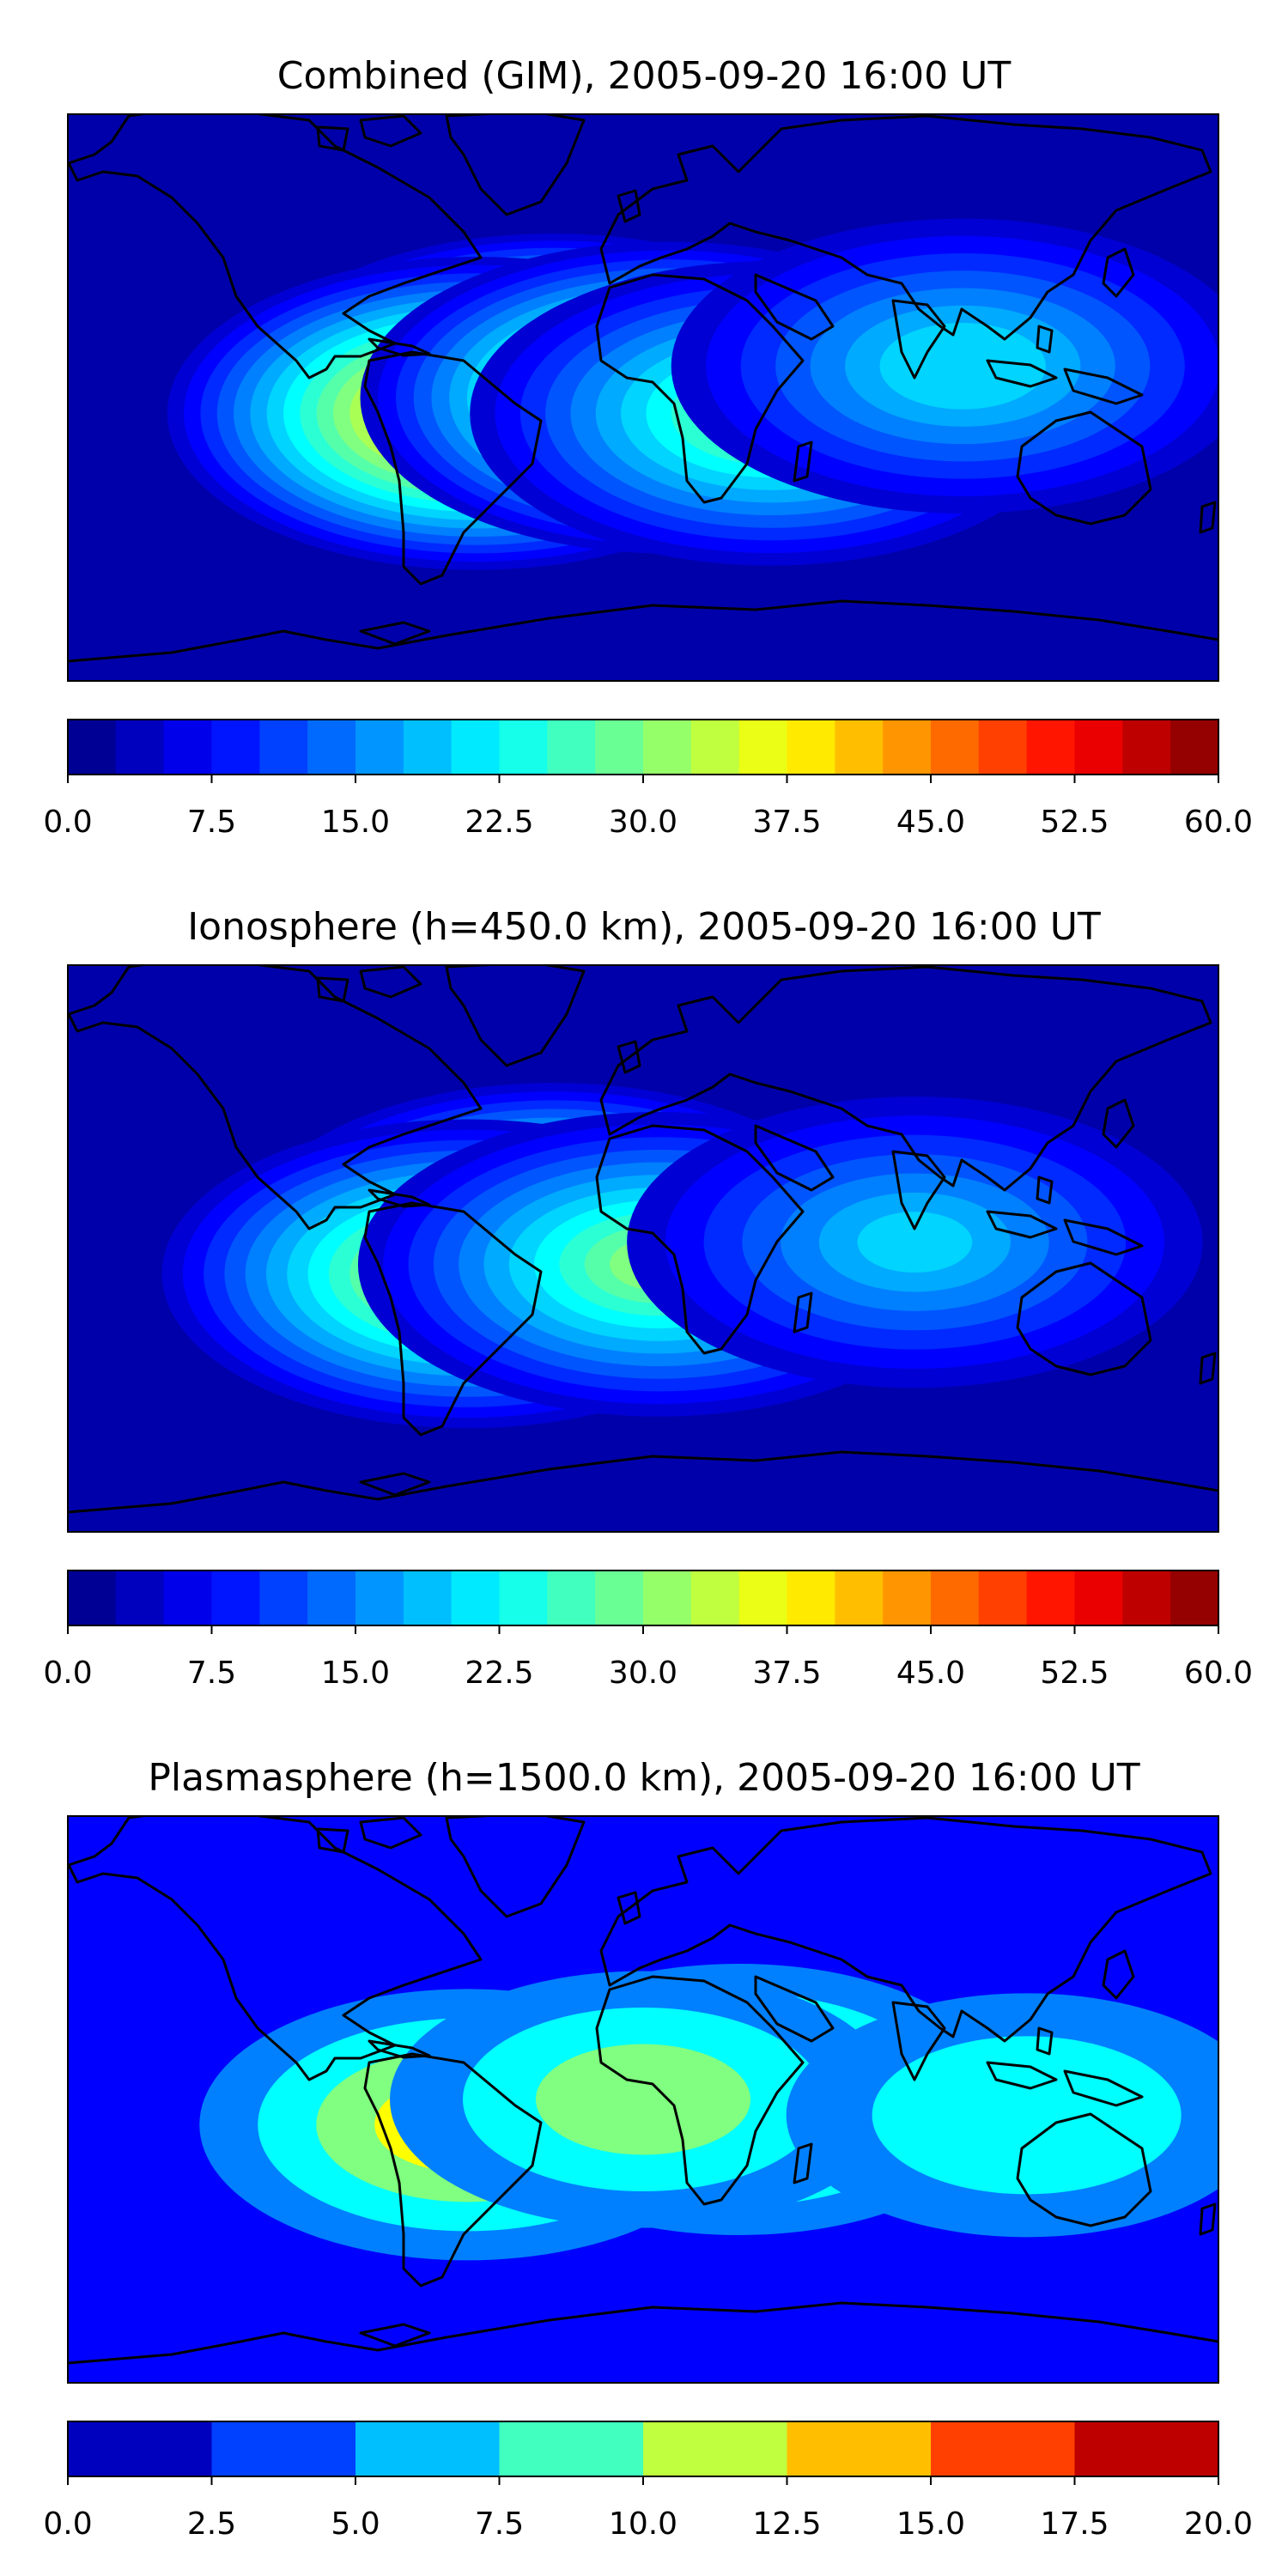  I want to click on colorbar-tick-label: 17.5, so click(1074, 2524).